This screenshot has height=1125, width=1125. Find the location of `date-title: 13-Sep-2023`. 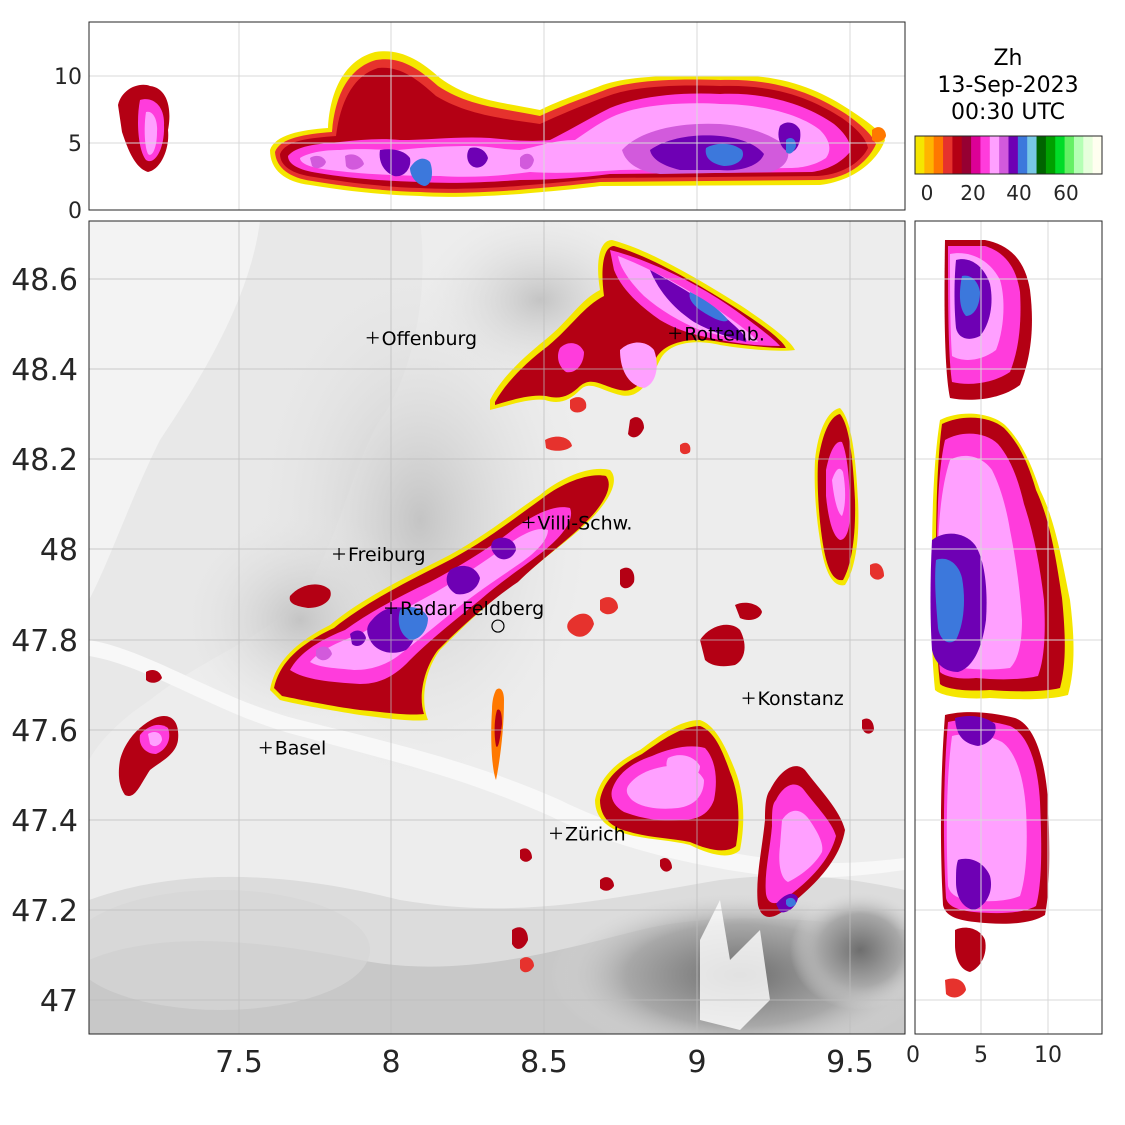

date-title: 13-Sep-2023 is located at coordinates (1007, 85).